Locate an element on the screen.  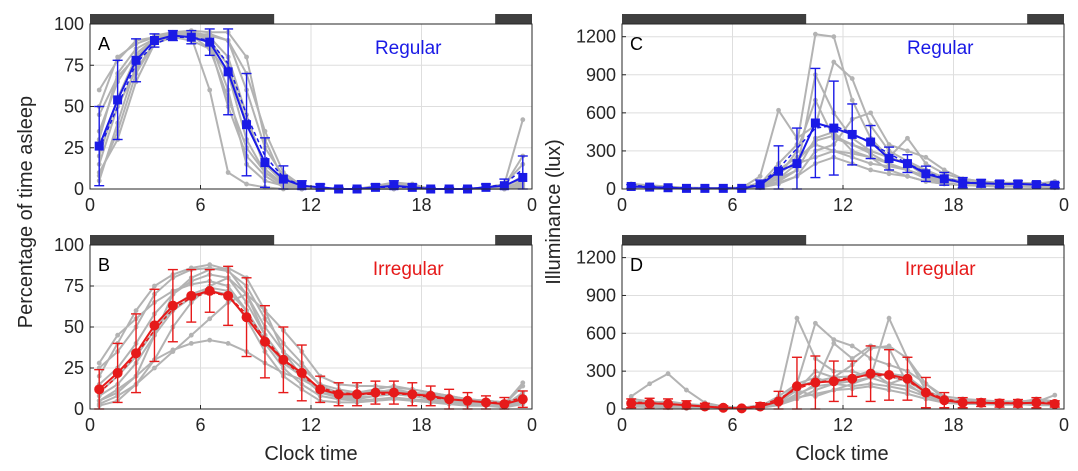
panel-b-y-tick-label: 50 is located at coordinates (74, 327).